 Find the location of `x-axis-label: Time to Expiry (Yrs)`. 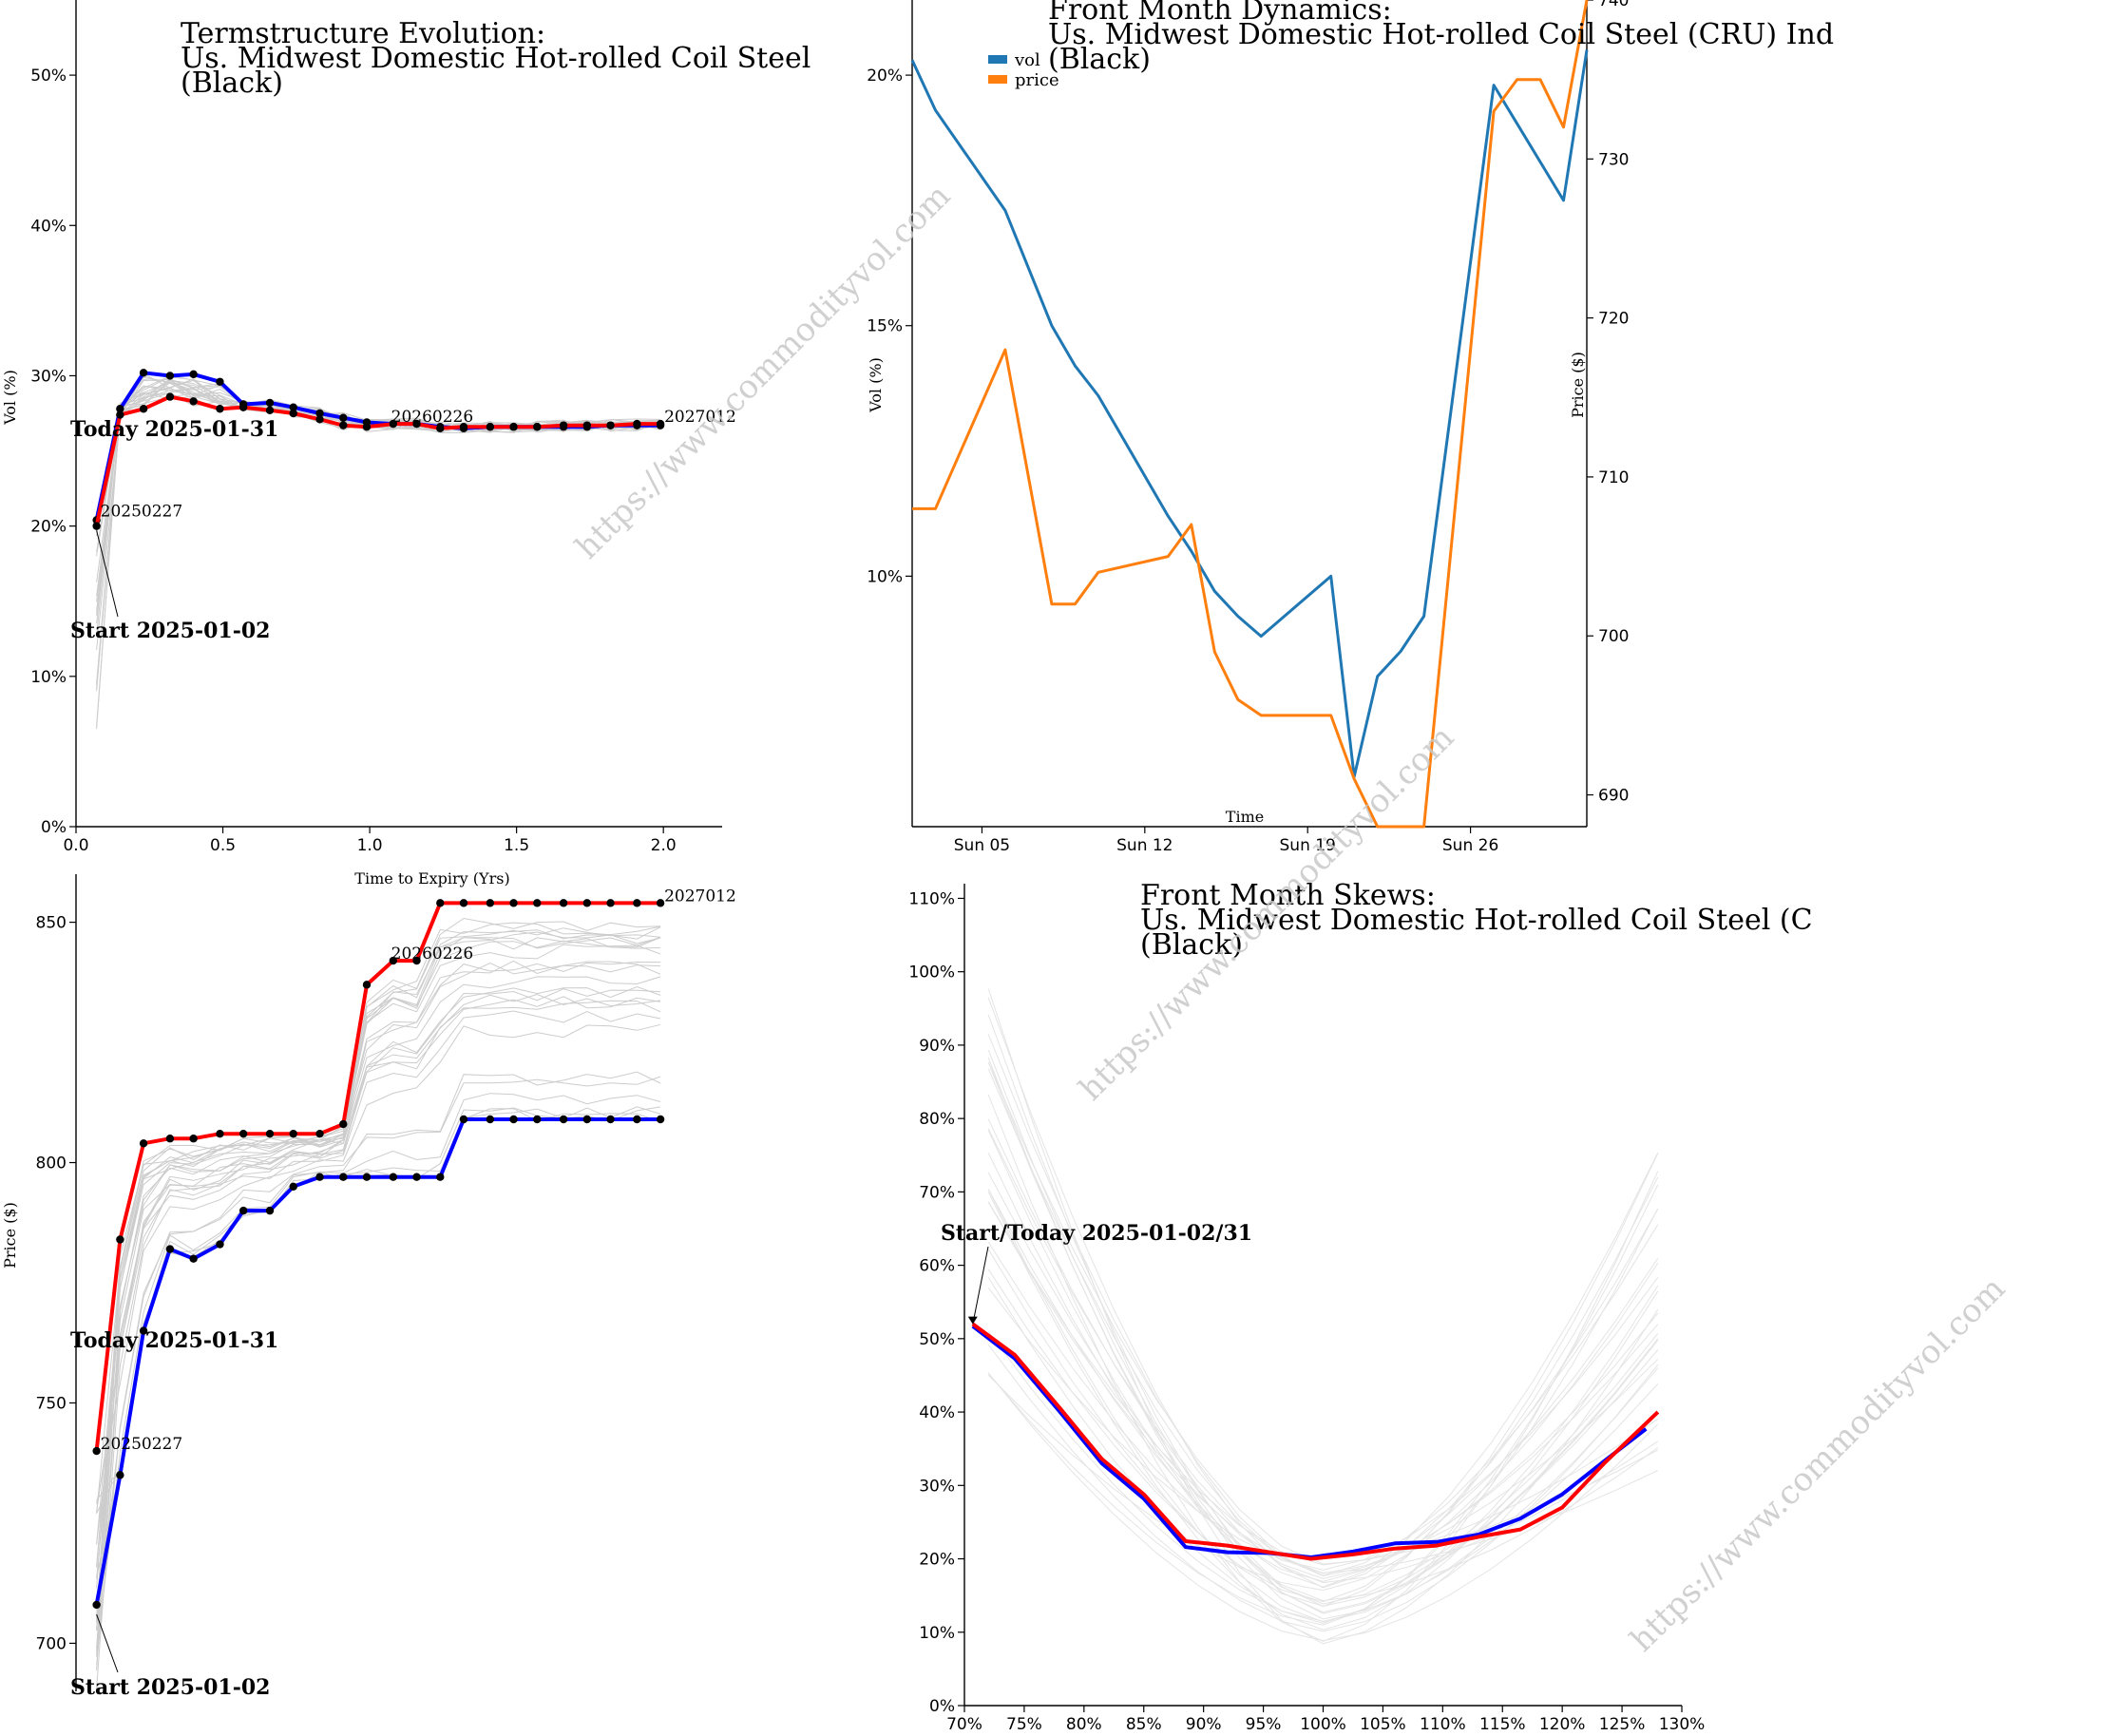

x-axis-label: Time to Expiry (Yrs) is located at coordinates (431, 878).